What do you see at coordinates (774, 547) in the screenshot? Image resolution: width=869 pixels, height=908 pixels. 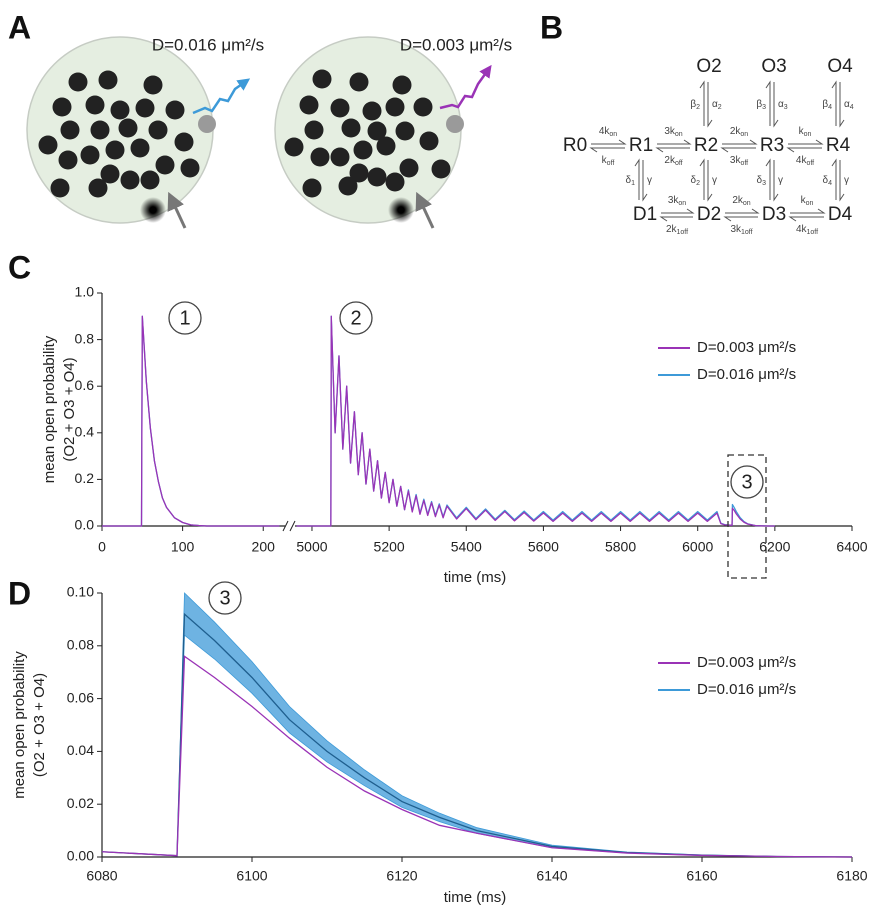 I see `x-tick-label: 6200` at bounding box center [774, 547].